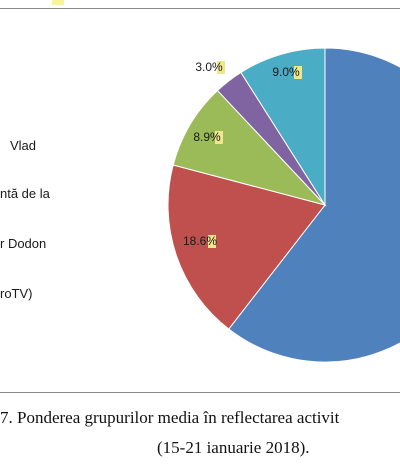 The height and width of the screenshot is (473, 400). I want to click on legend-entry-3: r Dodon, so click(23, 243).